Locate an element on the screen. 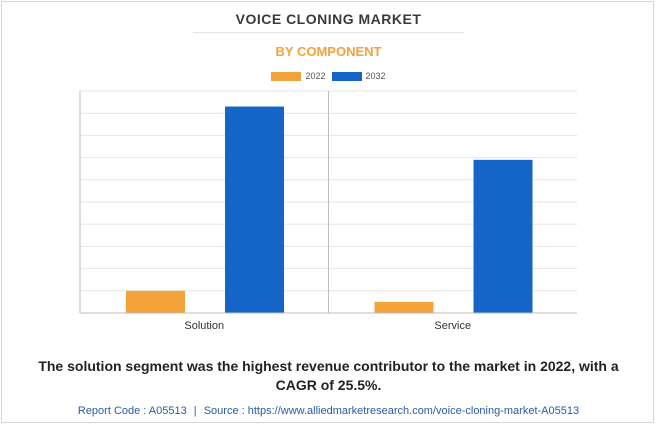  legend-swatch-2022 is located at coordinates (286, 76).